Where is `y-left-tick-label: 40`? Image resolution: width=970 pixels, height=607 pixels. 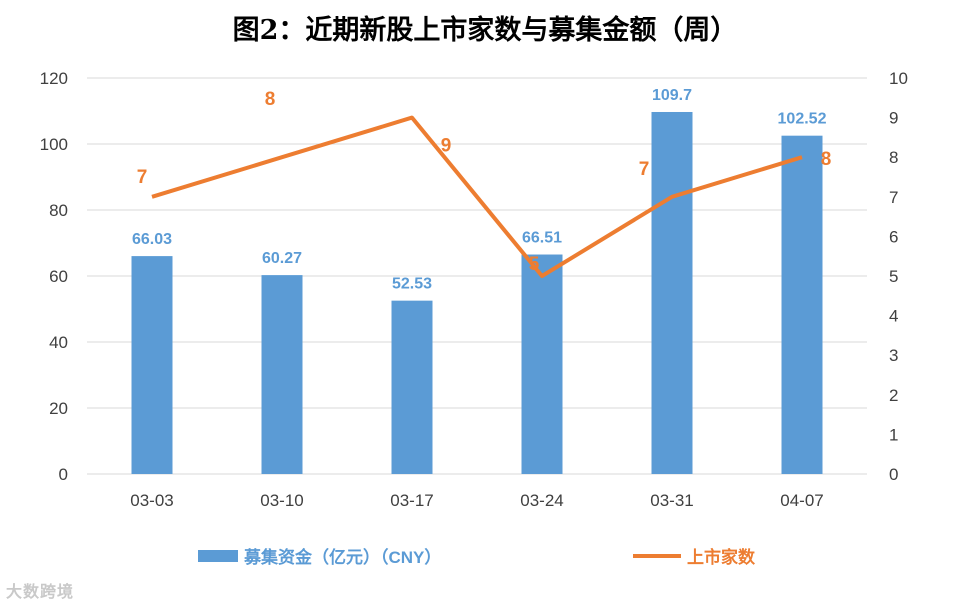 y-left-tick-label: 40 is located at coordinates (58, 342).